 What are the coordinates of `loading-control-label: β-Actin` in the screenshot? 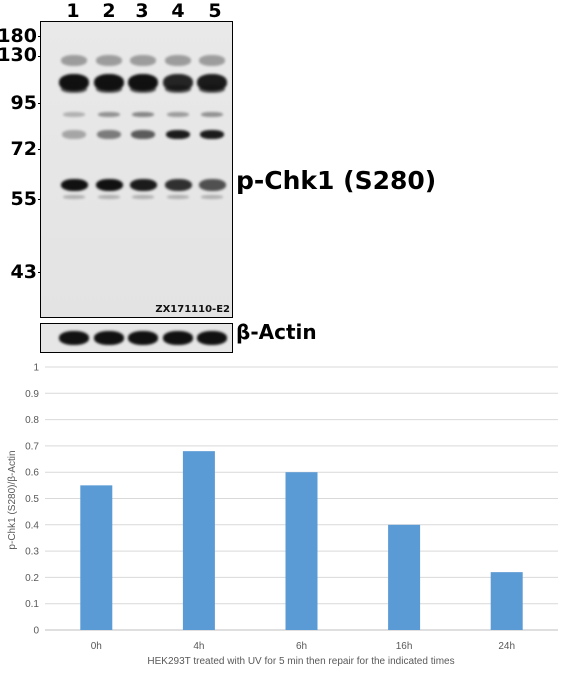 It's located at (276, 332).